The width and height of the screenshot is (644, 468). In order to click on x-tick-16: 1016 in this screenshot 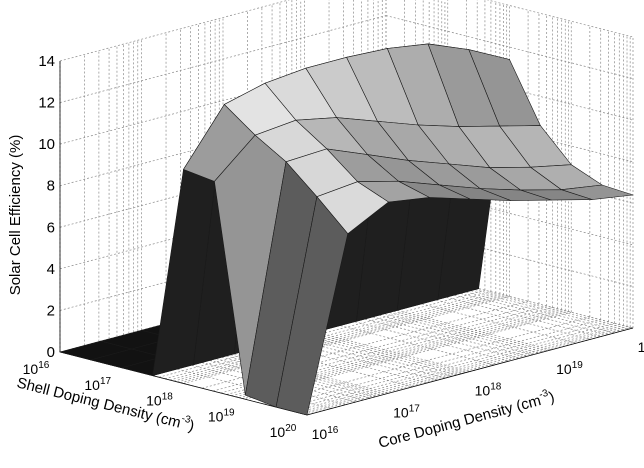, I will do `click(36, 368)`.